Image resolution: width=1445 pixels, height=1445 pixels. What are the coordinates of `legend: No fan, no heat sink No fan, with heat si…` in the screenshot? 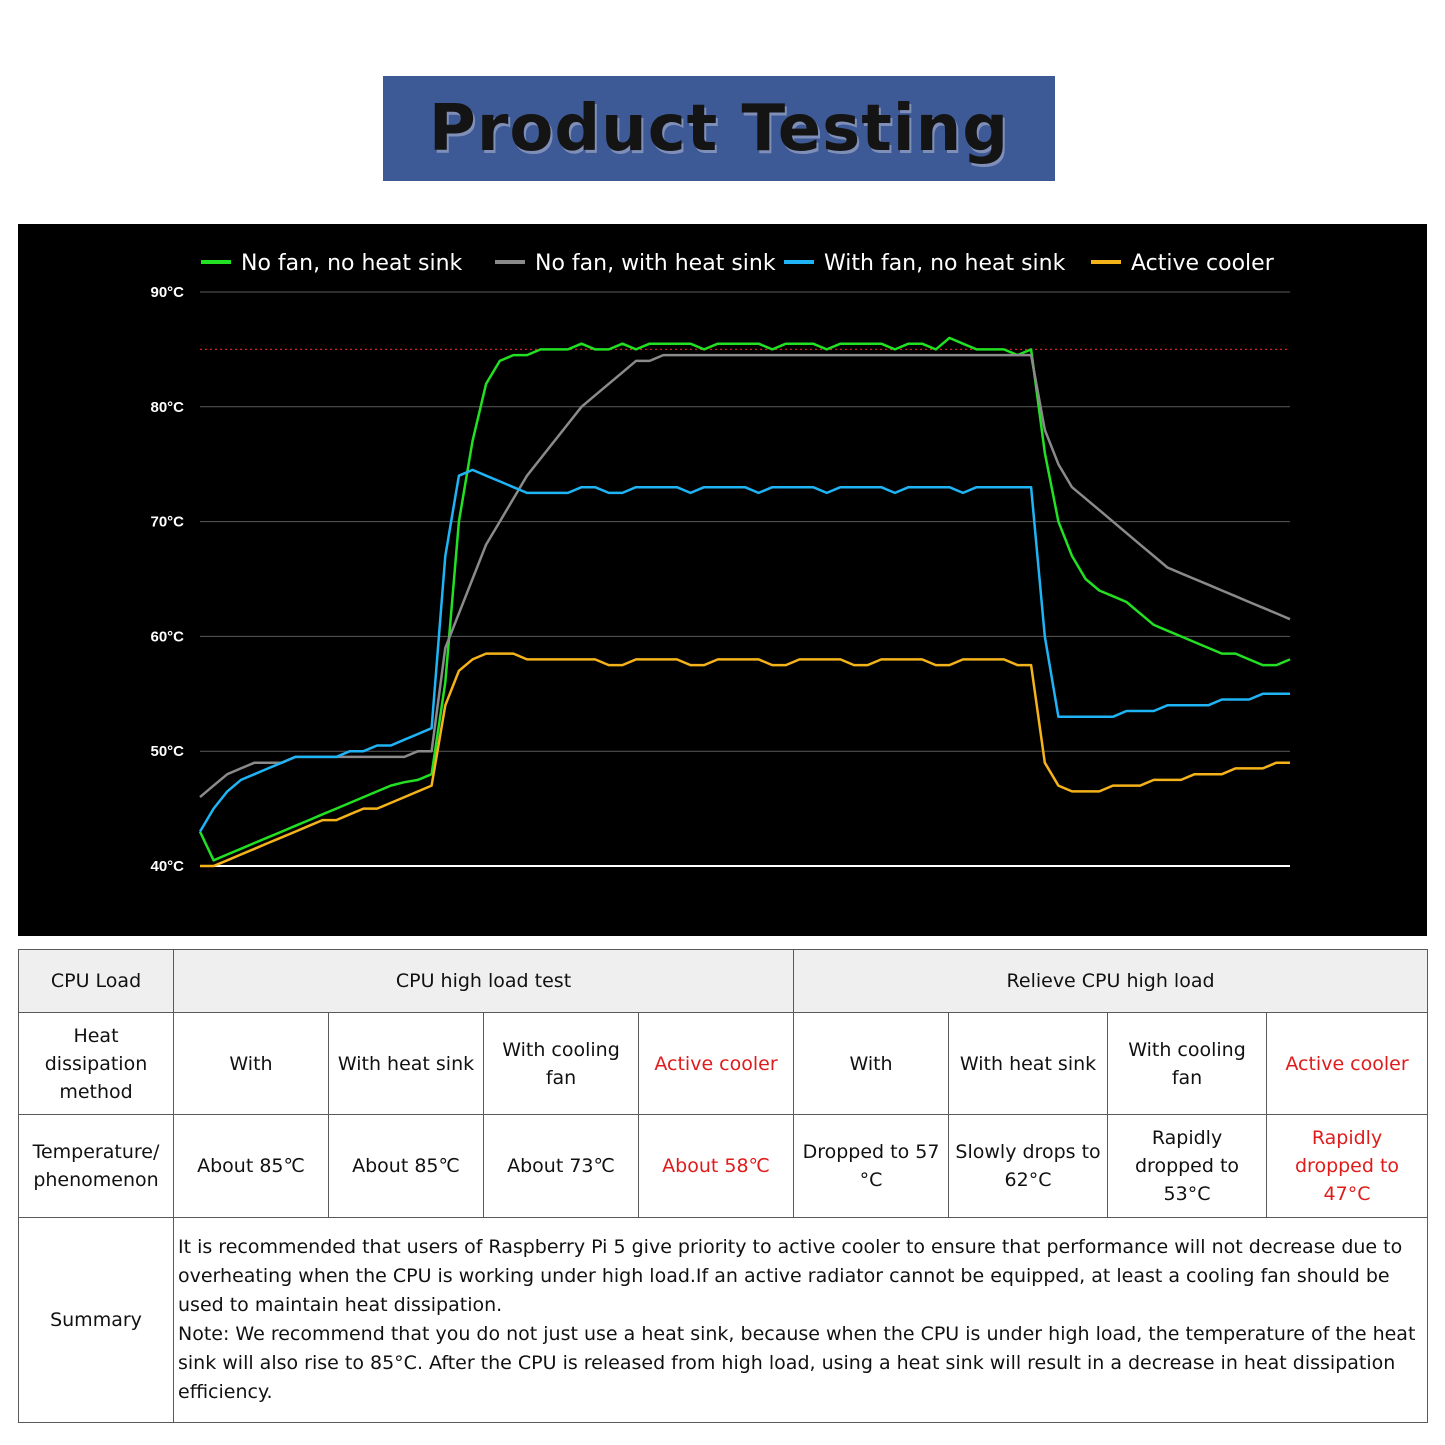 It's located at (738, 263).